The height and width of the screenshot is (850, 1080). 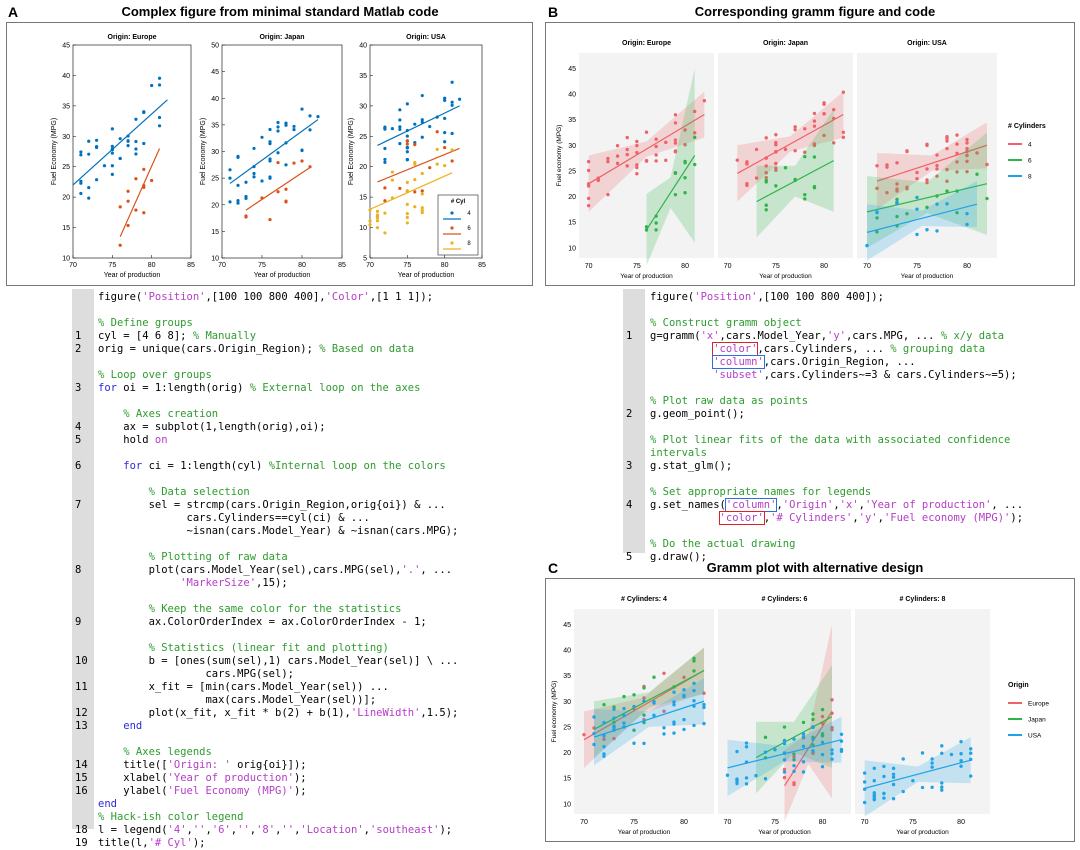 I want to click on x-axis-label: Year of production, so click(x=785, y=276).